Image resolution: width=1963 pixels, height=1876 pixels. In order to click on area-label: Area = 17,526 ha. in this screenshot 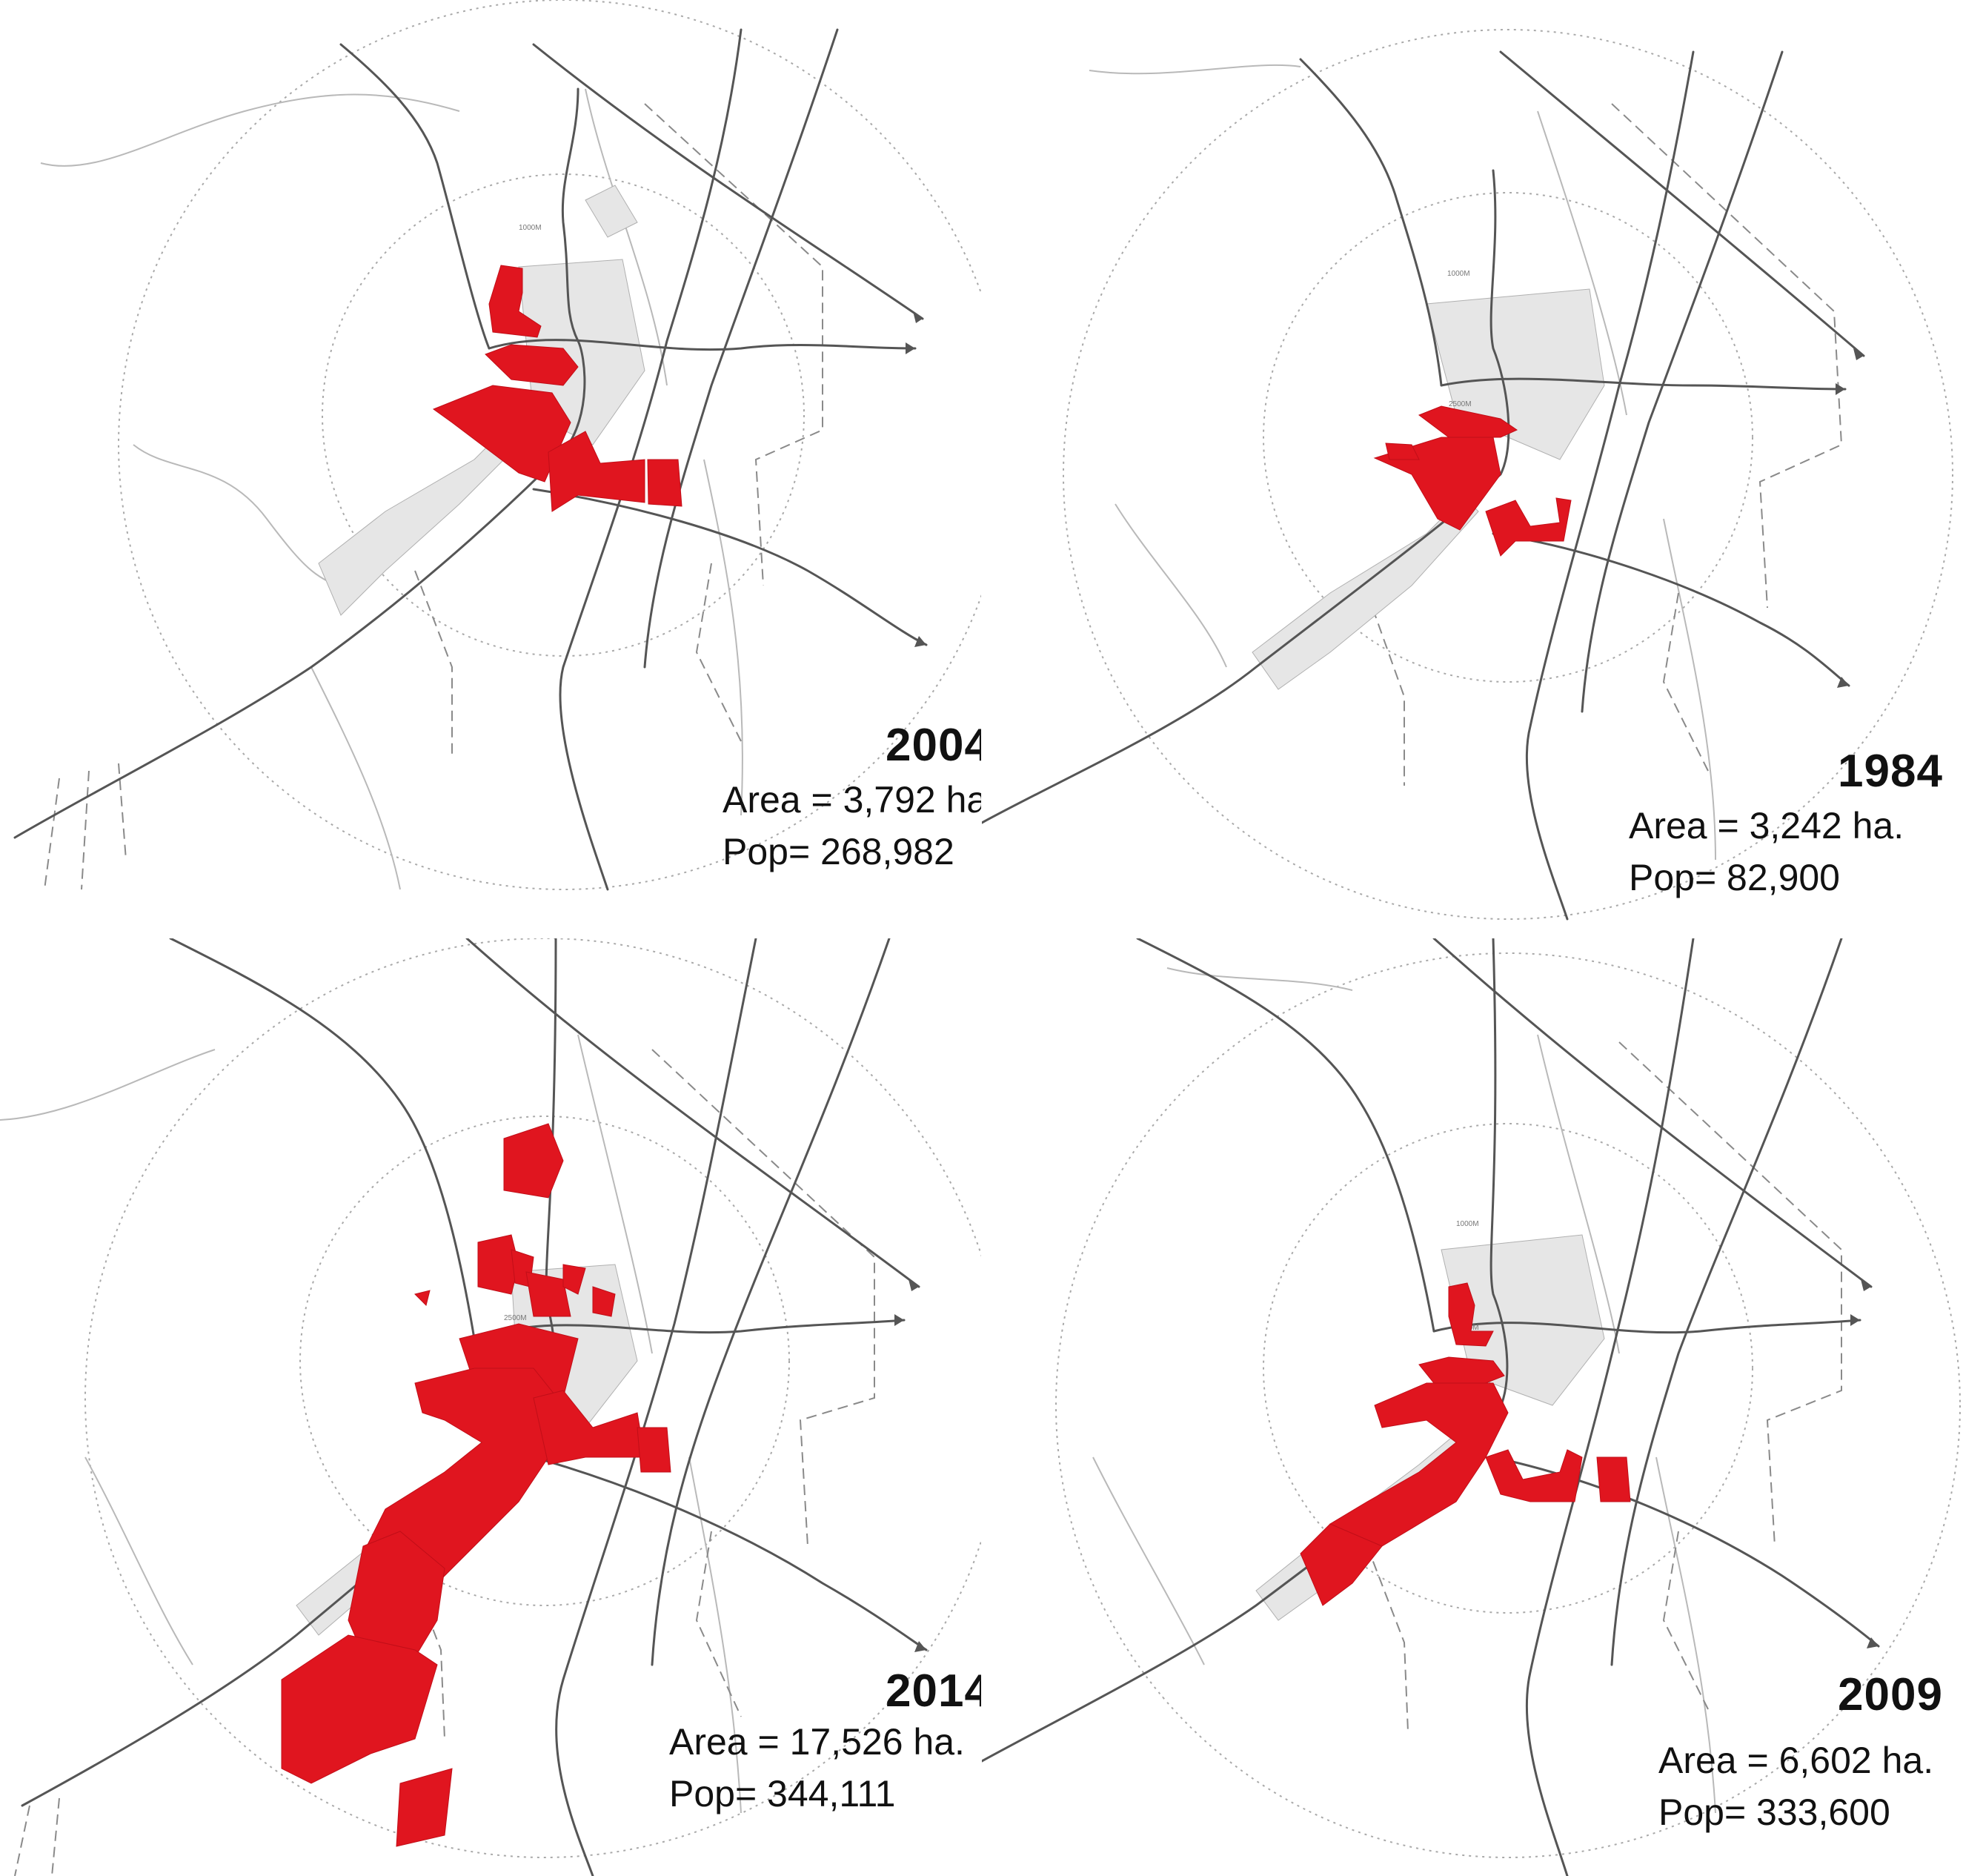, I will do `click(817, 1742)`.